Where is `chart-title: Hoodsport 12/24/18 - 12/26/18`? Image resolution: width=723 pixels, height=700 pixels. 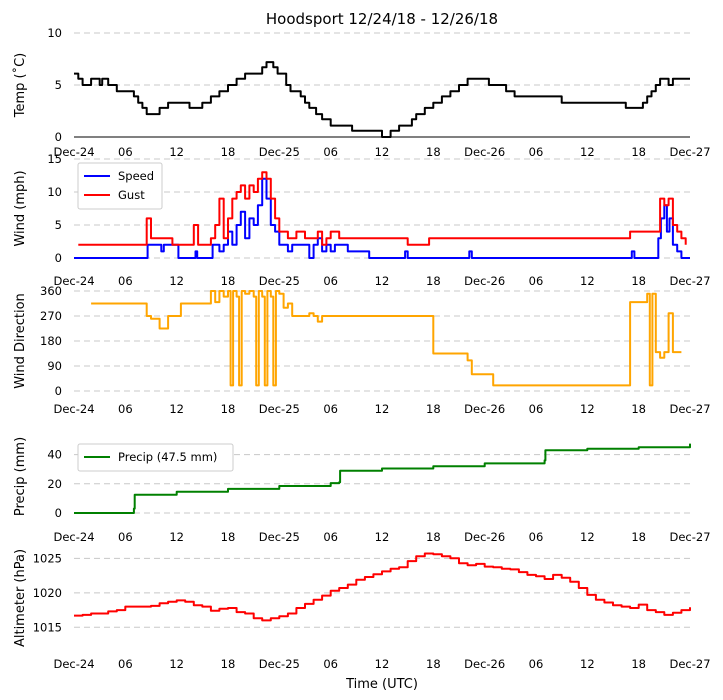 chart-title: Hoodsport 12/24/18 - 12/26/18 is located at coordinates (382, 19).